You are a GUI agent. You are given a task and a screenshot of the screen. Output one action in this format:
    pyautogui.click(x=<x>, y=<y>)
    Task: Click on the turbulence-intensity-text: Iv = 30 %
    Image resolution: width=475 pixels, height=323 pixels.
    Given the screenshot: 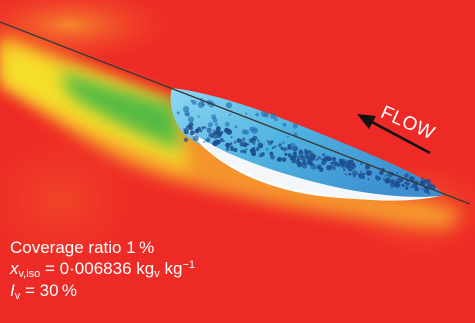 What is the action you would take?
    pyautogui.click(x=44, y=291)
    